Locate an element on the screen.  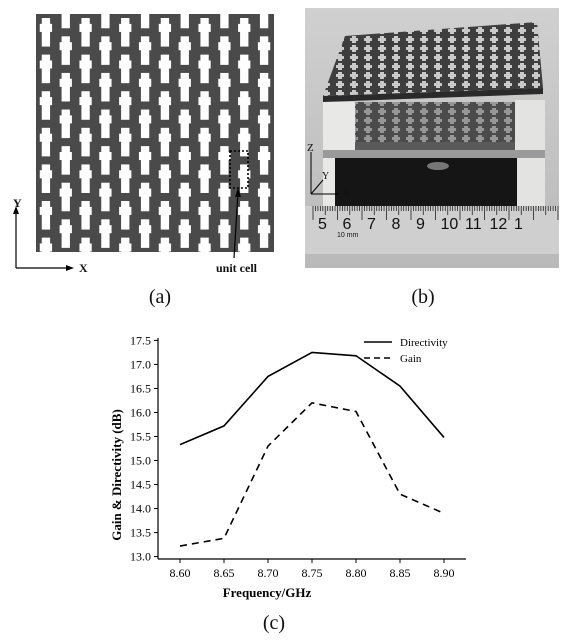
caption-b: (b) is located at coordinates (423, 297).